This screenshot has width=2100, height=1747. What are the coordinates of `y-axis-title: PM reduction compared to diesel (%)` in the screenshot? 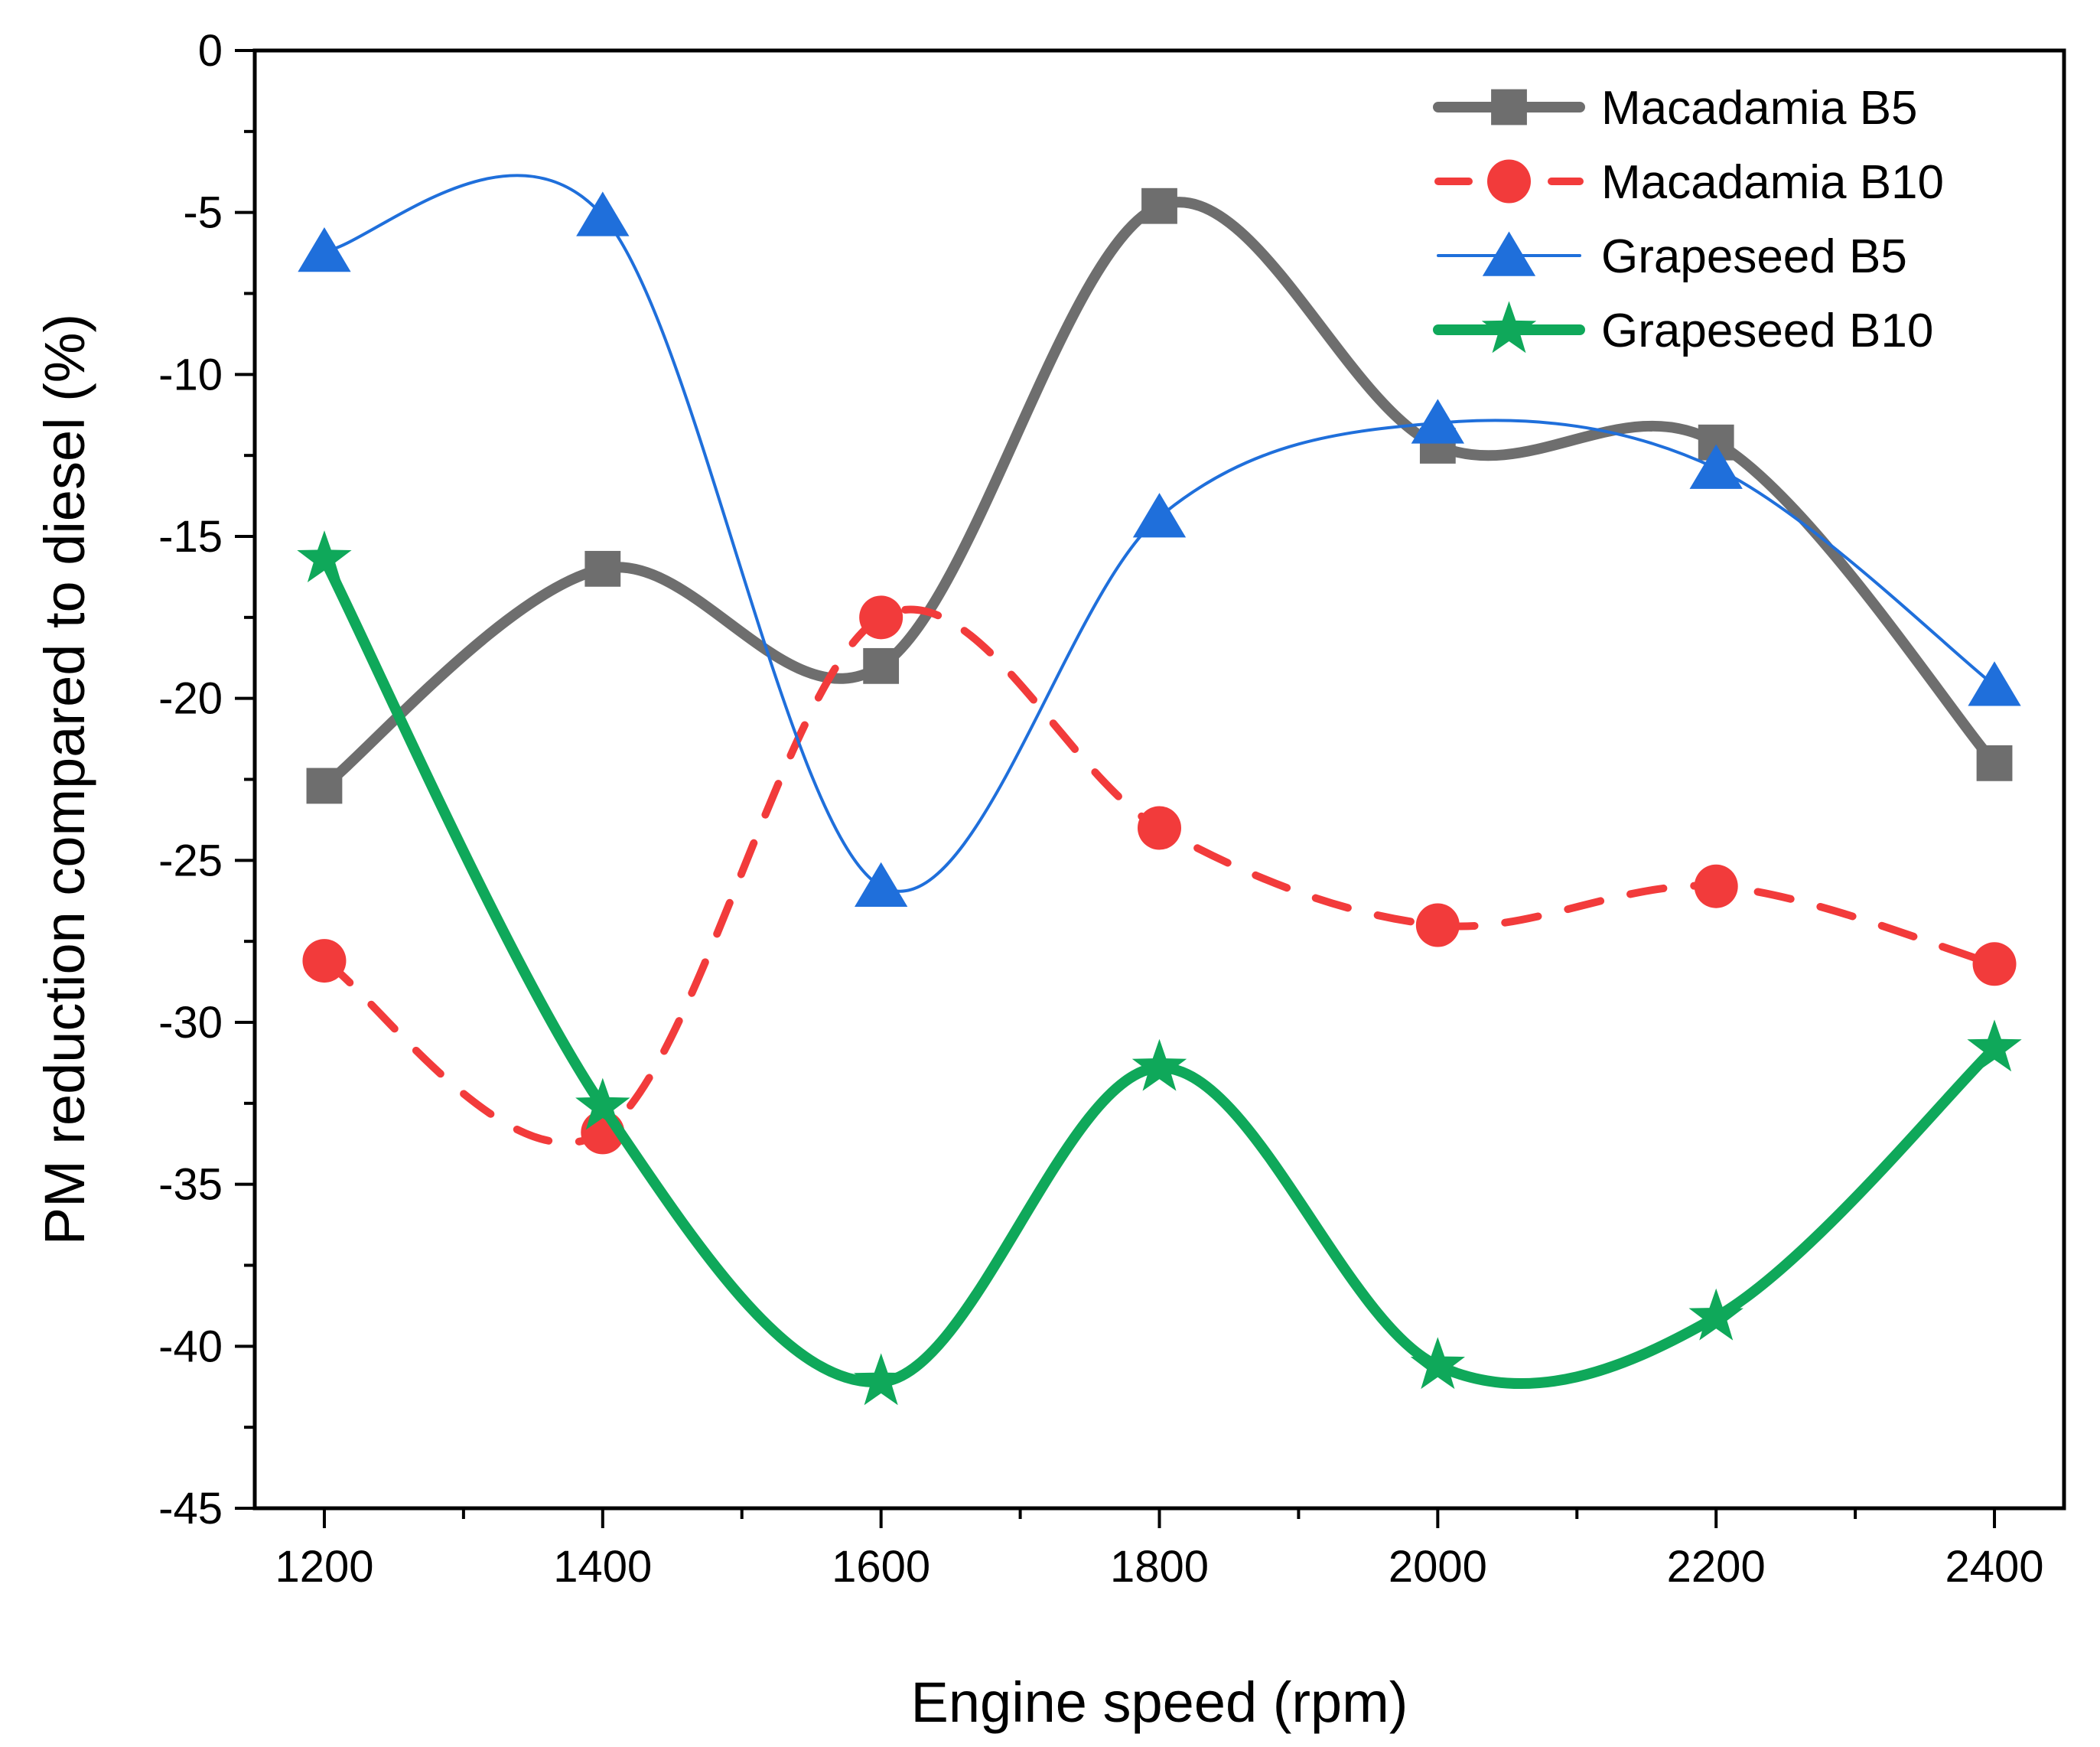 It's located at (64, 779).